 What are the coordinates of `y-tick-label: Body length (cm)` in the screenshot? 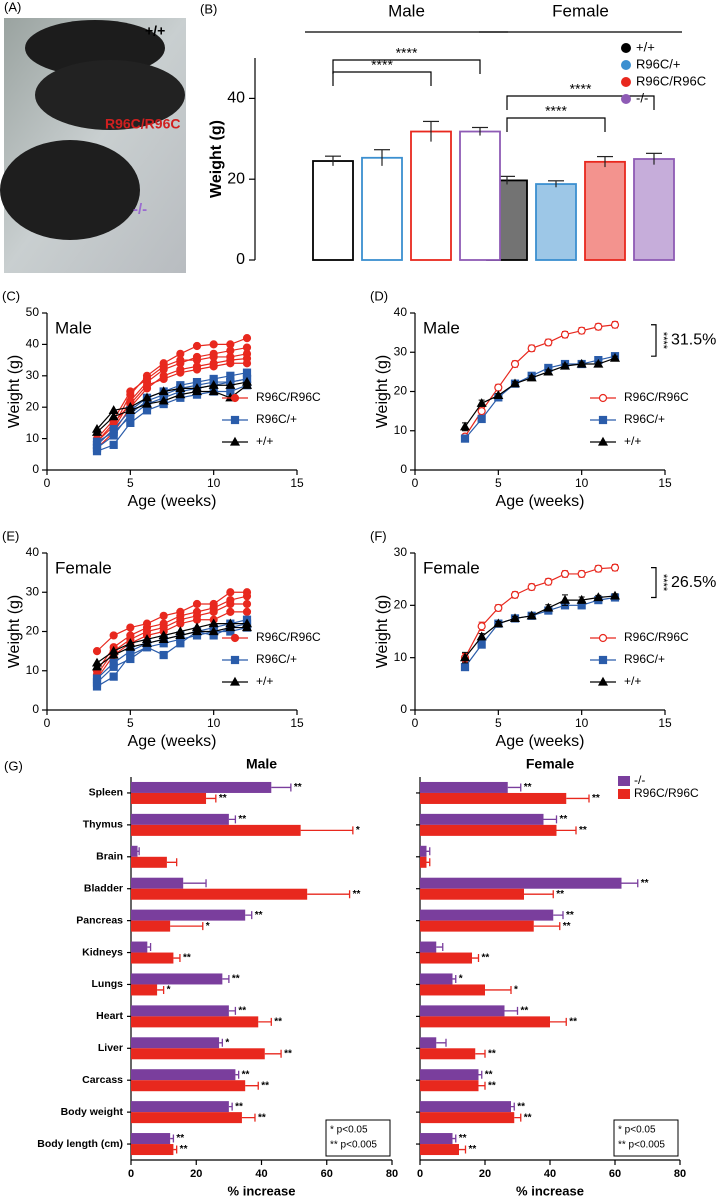 It's located at (80, 1144).